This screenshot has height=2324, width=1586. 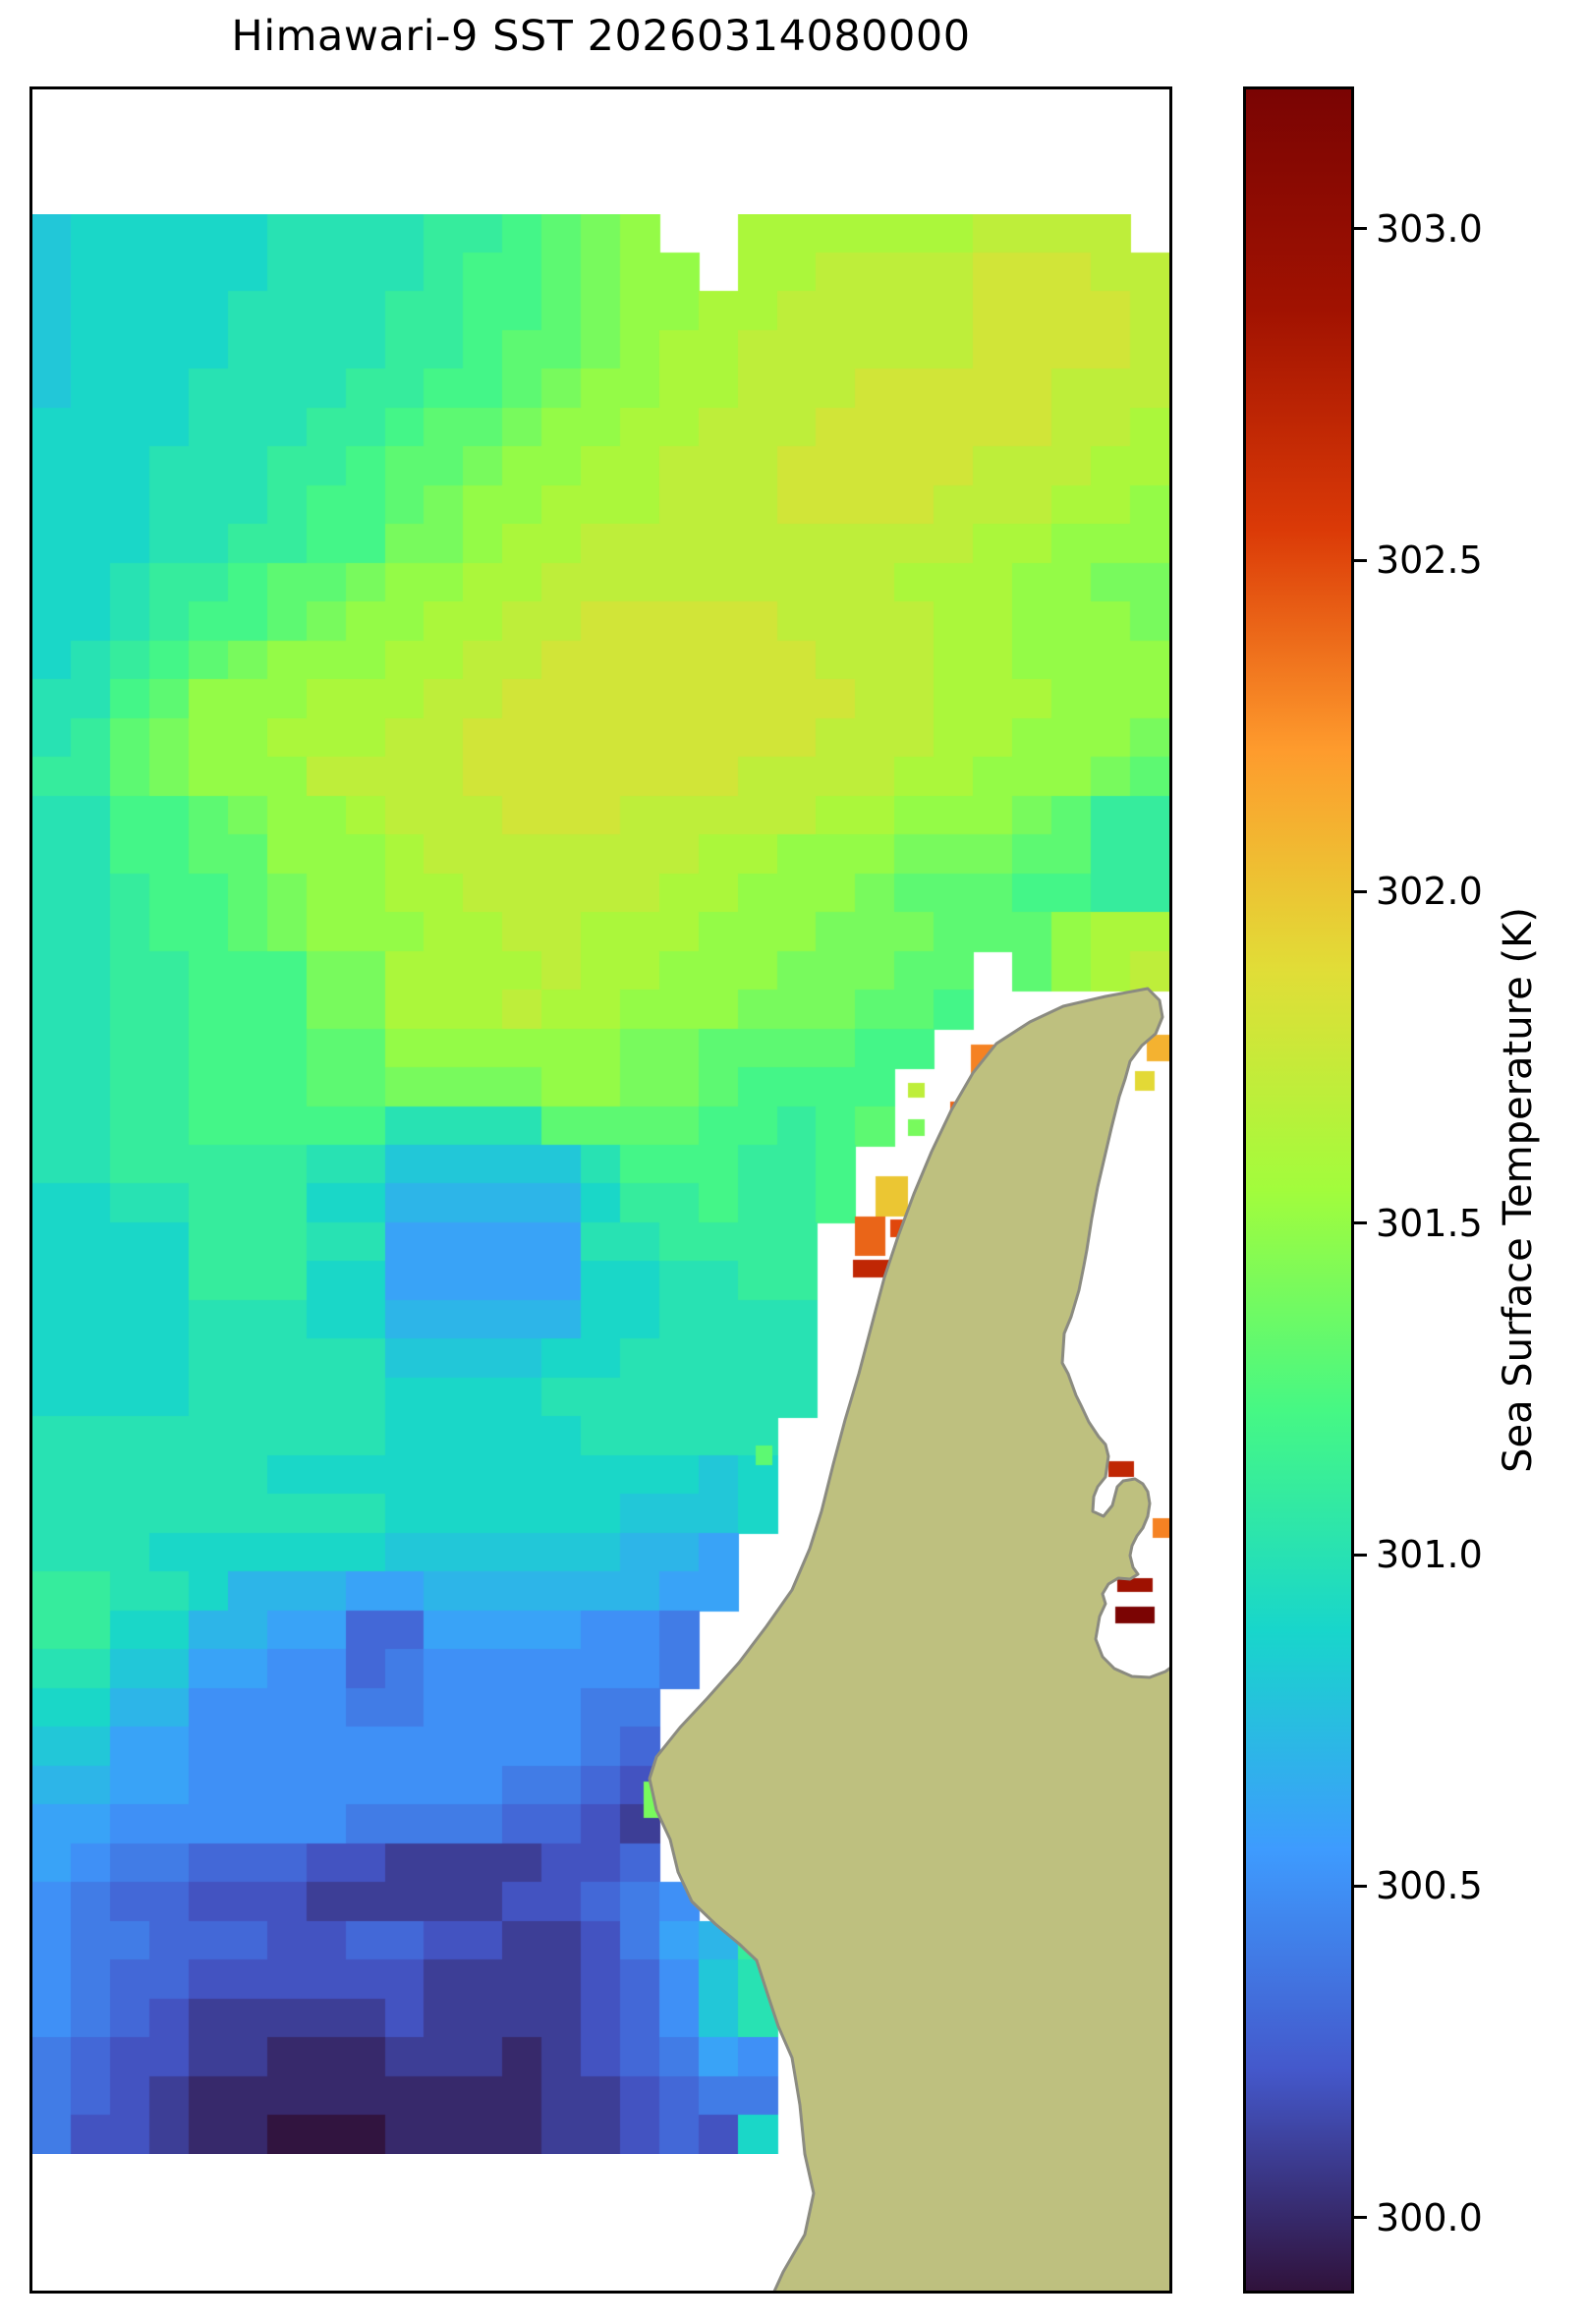 I want to click on colorbar-tick-label: 302.5, so click(x=1429, y=560).